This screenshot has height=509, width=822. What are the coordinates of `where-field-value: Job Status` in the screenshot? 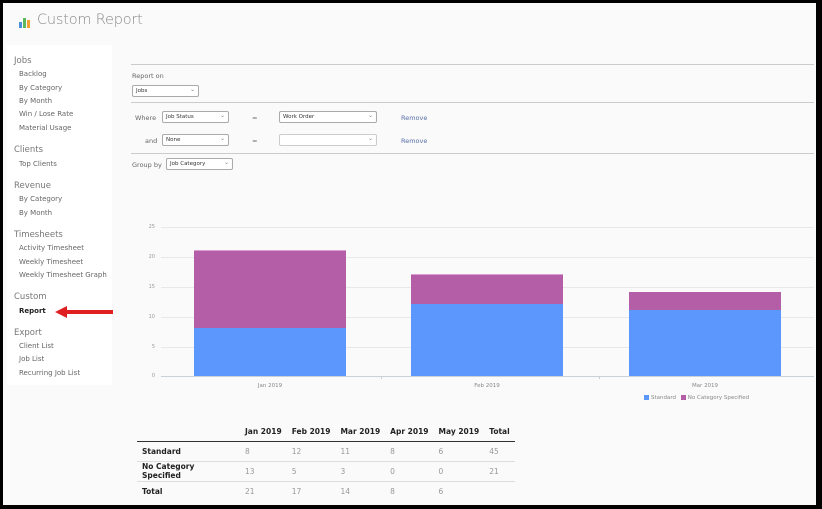 It's located at (180, 117).